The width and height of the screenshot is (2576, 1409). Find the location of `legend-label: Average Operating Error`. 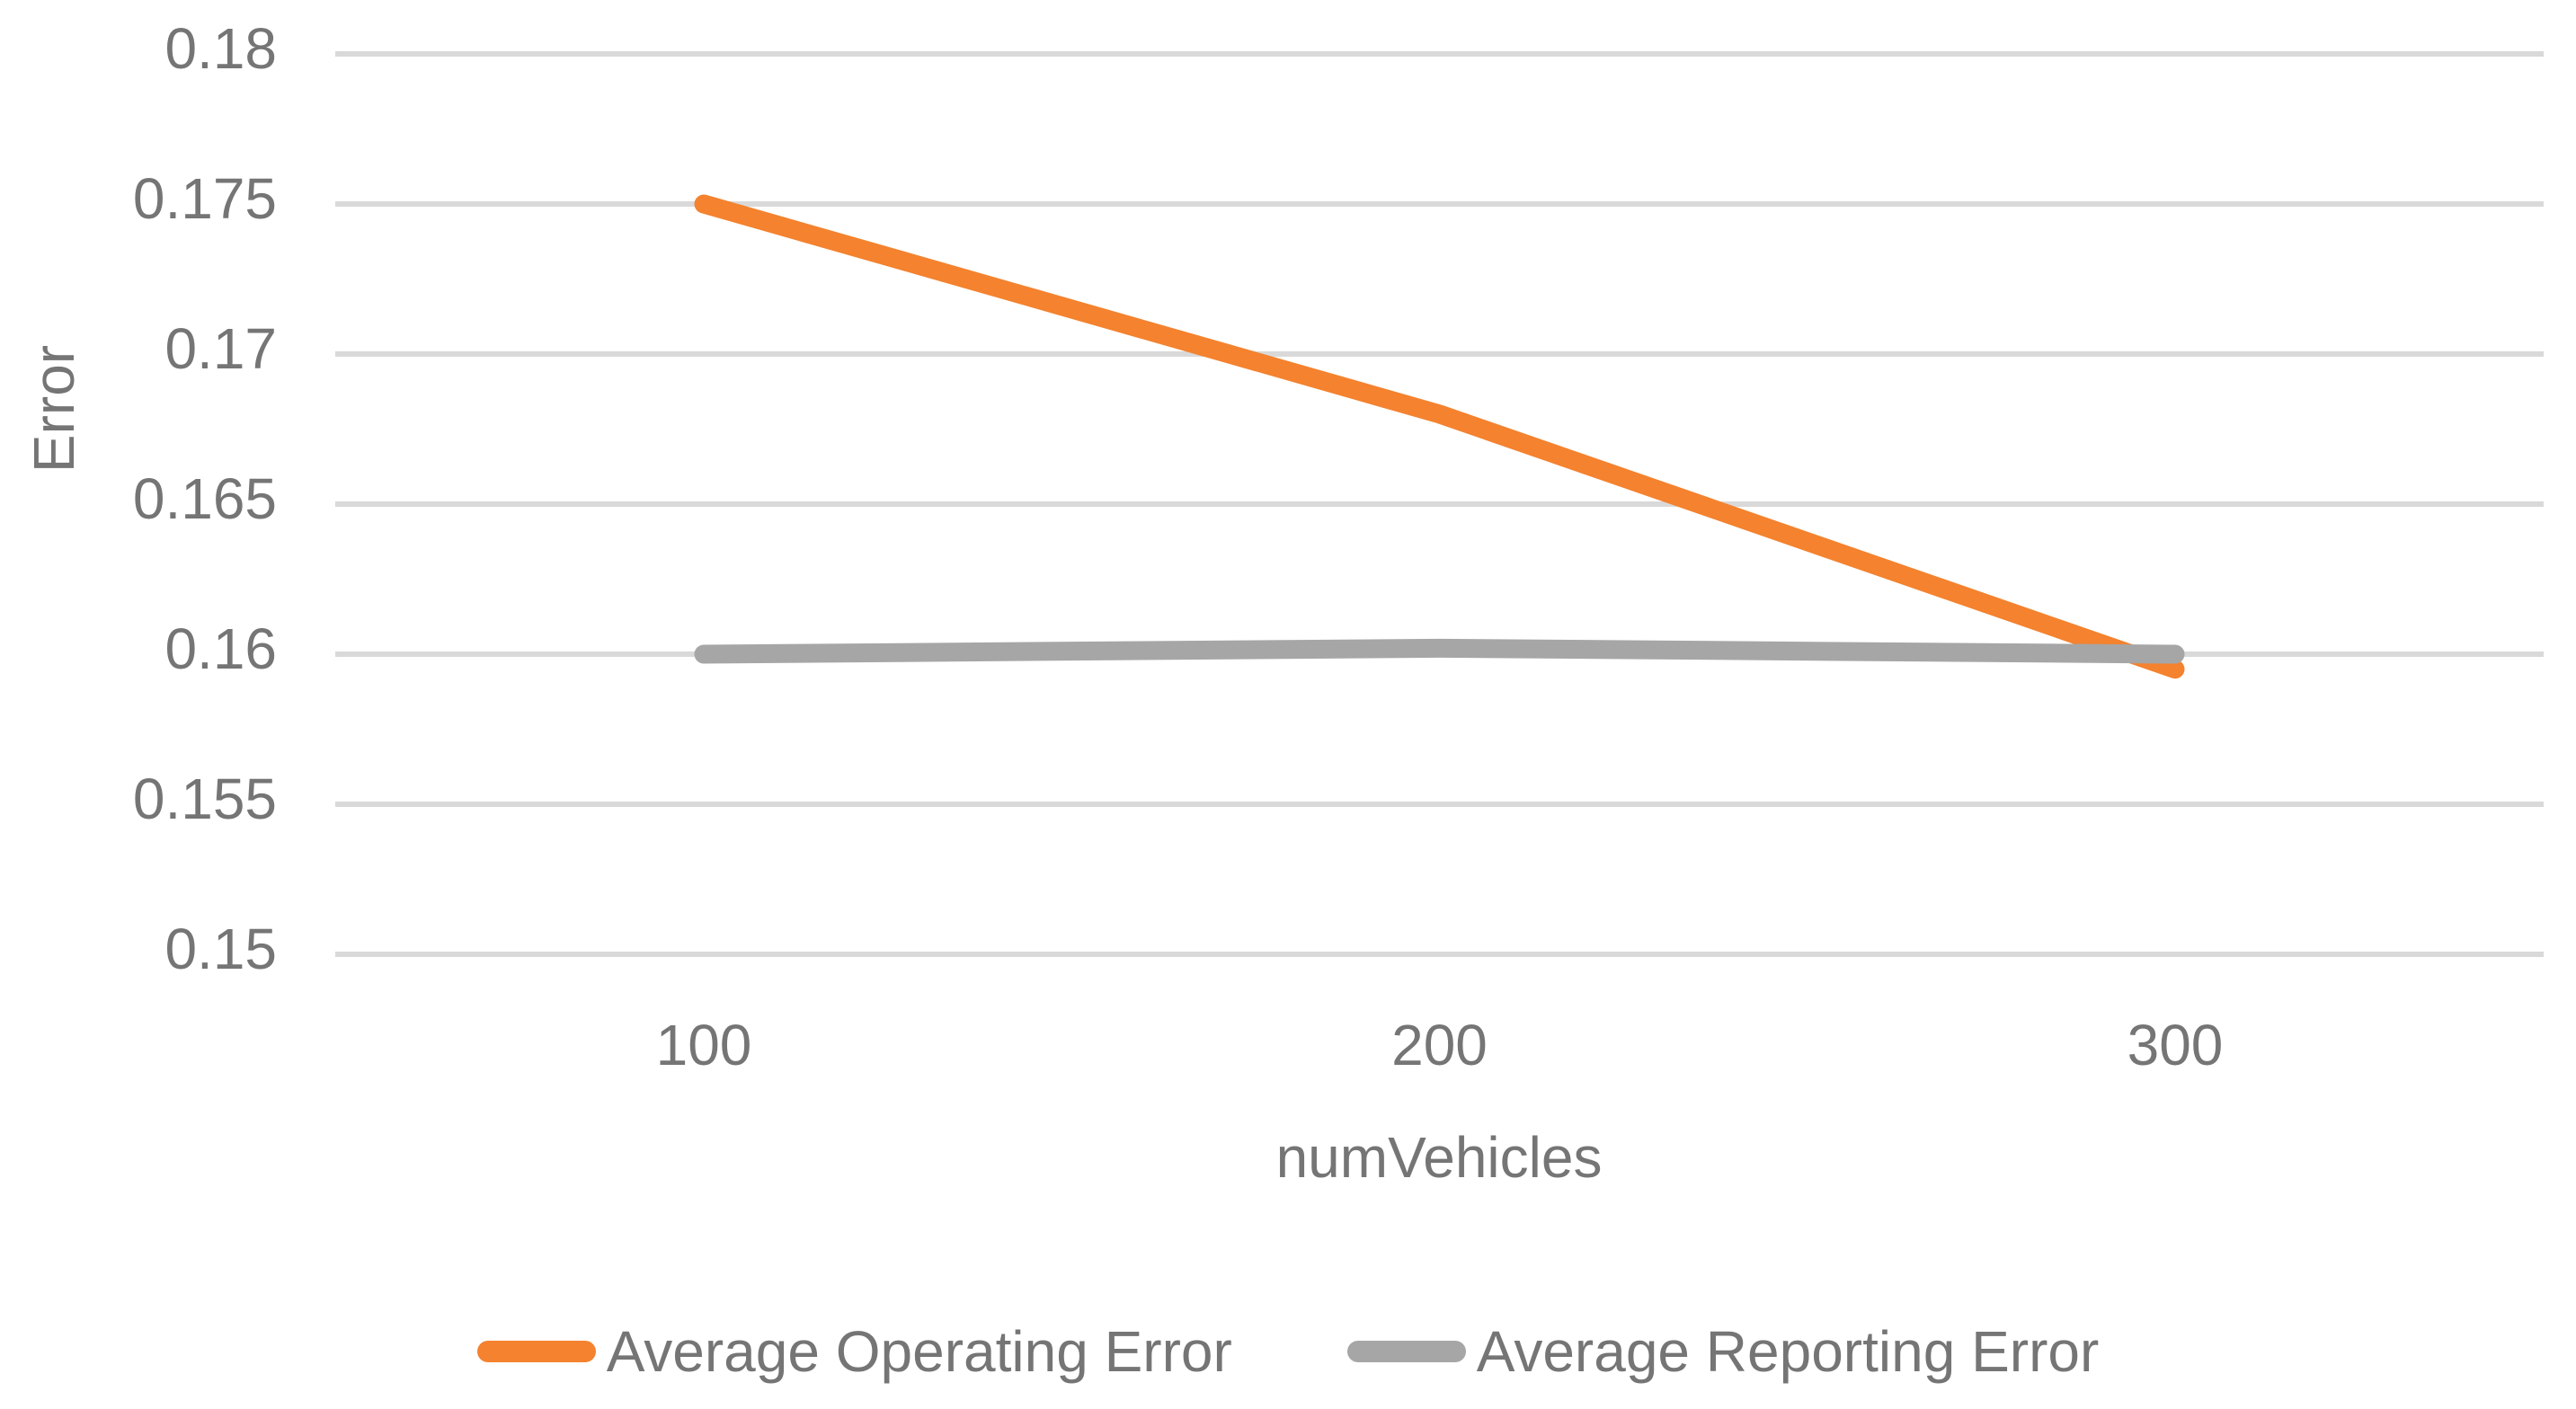

legend-label: Average Operating Error is located at coordinates (919, 1352).